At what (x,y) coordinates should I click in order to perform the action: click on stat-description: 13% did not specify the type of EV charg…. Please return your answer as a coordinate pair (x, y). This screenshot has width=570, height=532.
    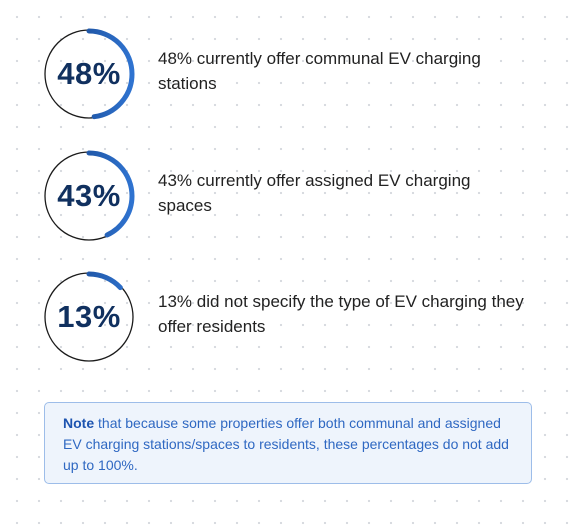
    Looking at the image, I should click on (341, 314).